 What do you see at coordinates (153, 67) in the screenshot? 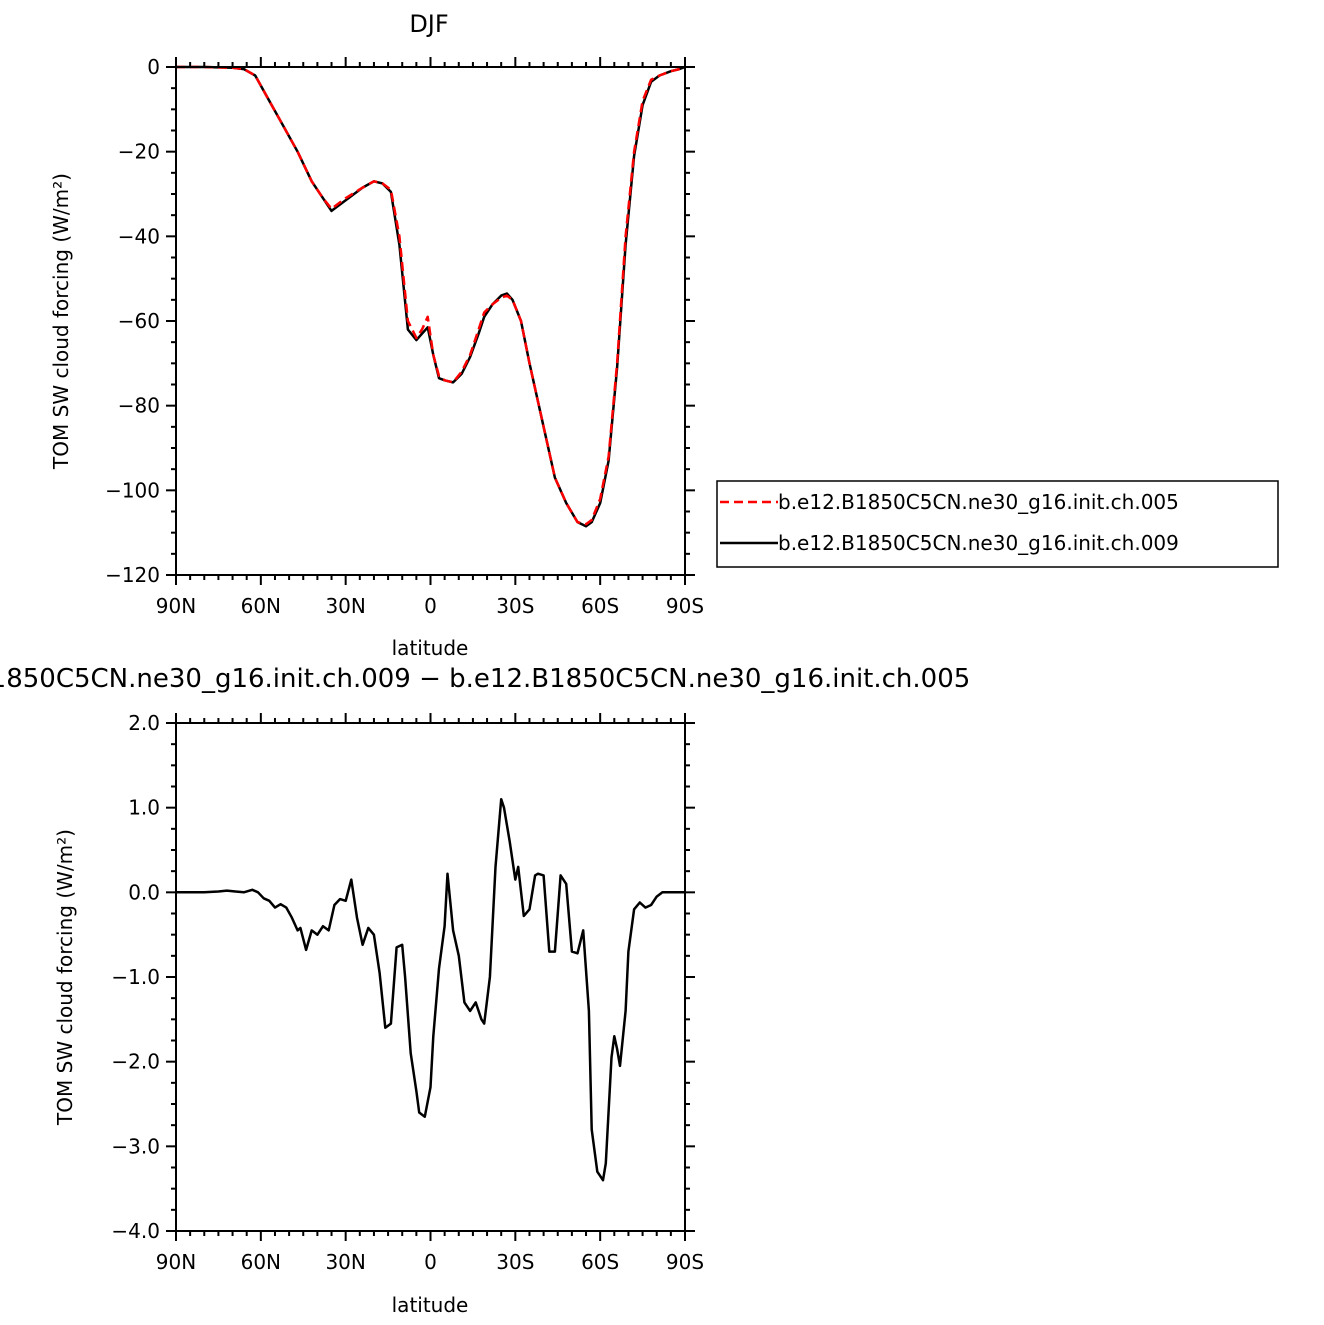
I see `top-ytick-label: 0` at bounding box center [153, 67].